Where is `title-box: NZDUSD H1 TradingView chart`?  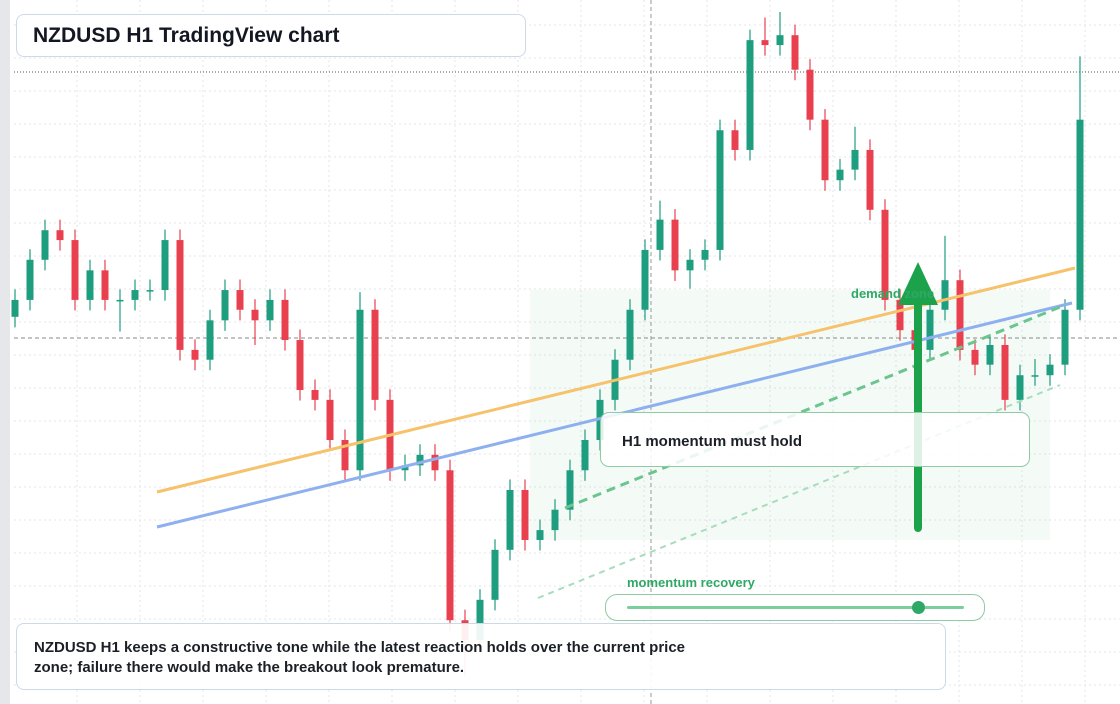
title-box: NZDUSD H1 TradingView chart is located at coordinates (271, 35).